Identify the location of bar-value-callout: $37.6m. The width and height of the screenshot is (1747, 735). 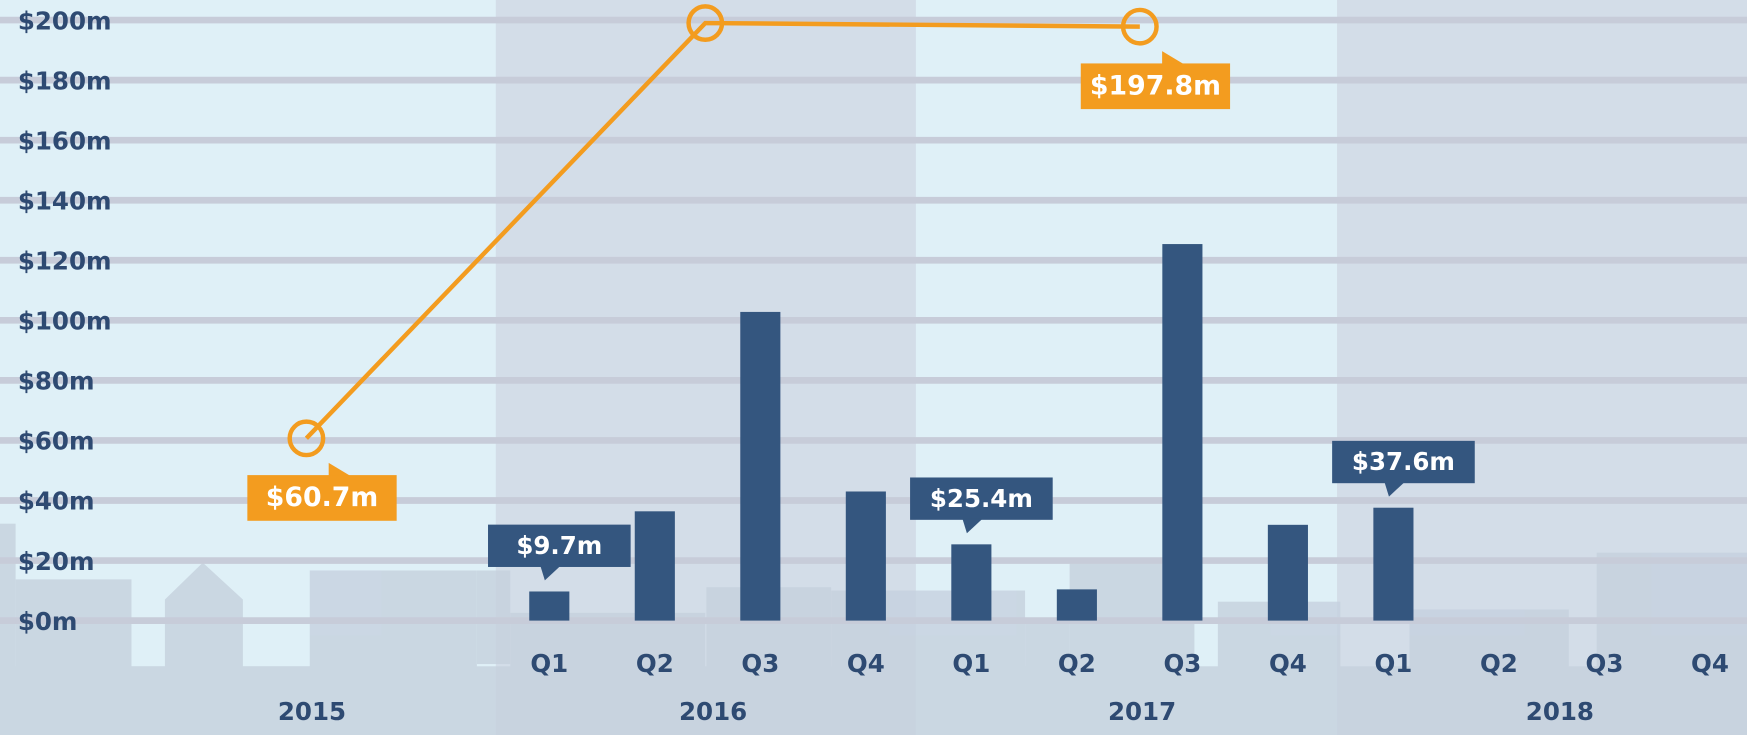
(1403, 468).